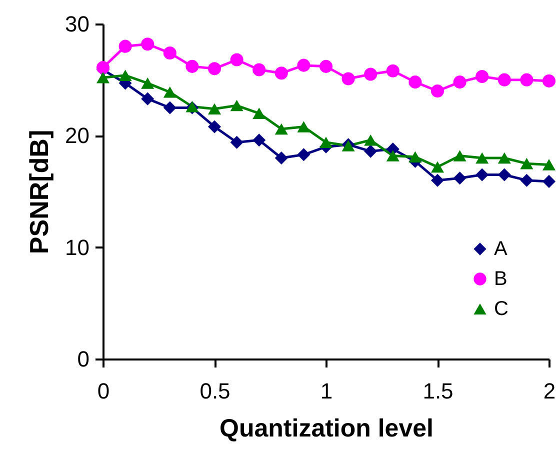  Describe the element at coordinates (77, 247) in the screenshot. I see `y-tick-label: 10` at that location.